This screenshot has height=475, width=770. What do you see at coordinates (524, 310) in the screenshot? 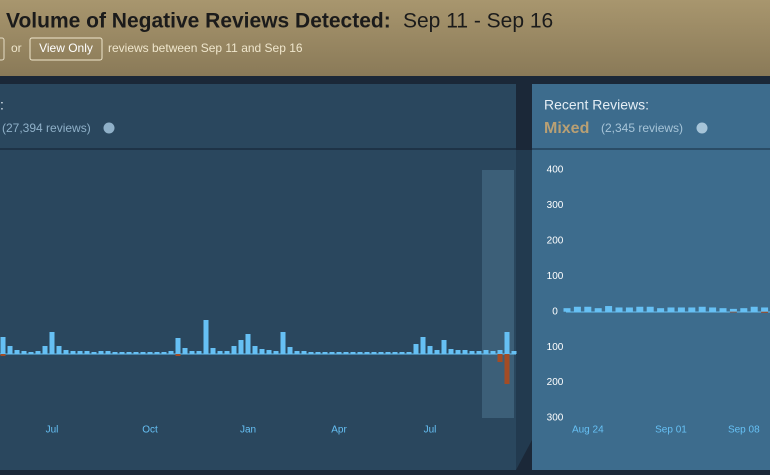
I see `zoom-connector` at bounding box center [524, 310].